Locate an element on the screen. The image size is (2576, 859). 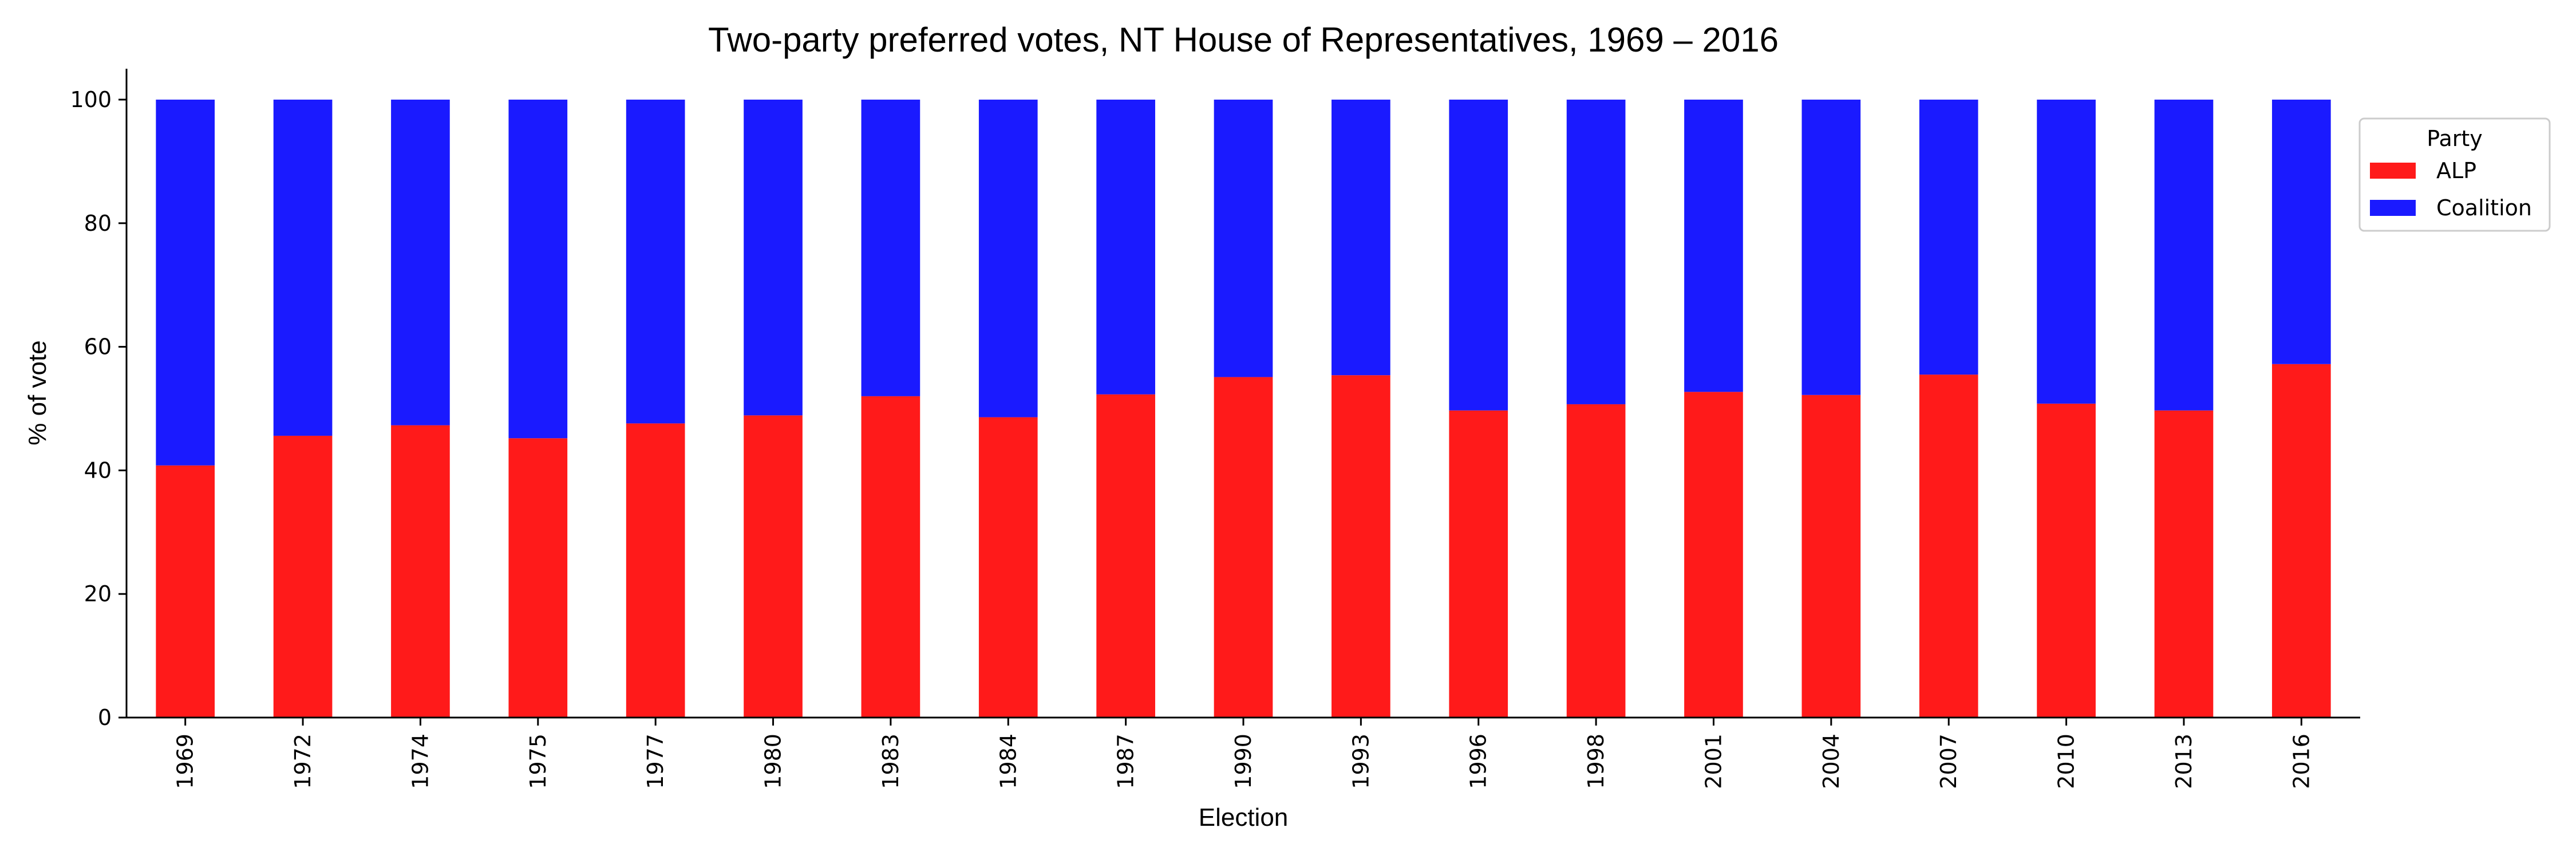
legend-label-alp: ALP is located at coordinates (2456, 170).